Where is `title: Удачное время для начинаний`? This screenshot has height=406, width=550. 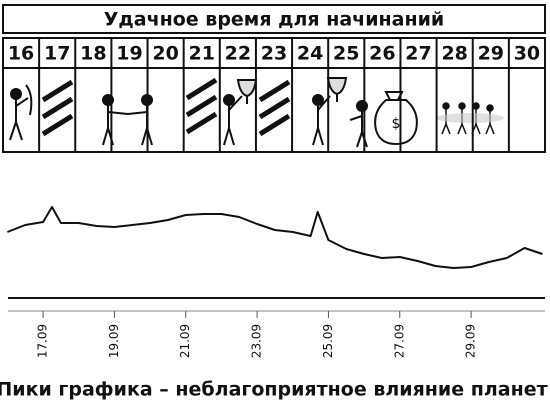 title: Удачное время для начинаний is located at coordinates (274, 20).